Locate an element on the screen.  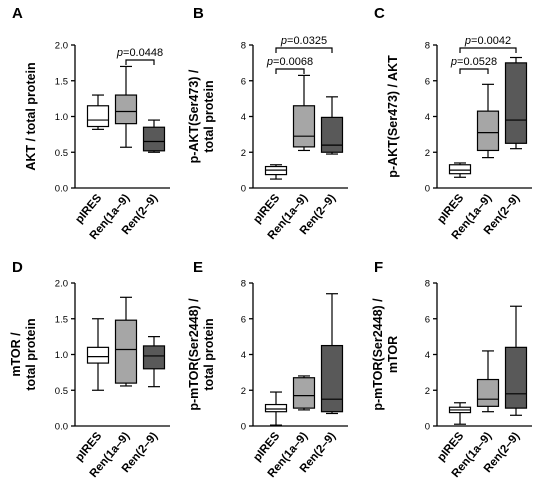
p-value-label: p=0.0068 is located at coordinates (289, 62).